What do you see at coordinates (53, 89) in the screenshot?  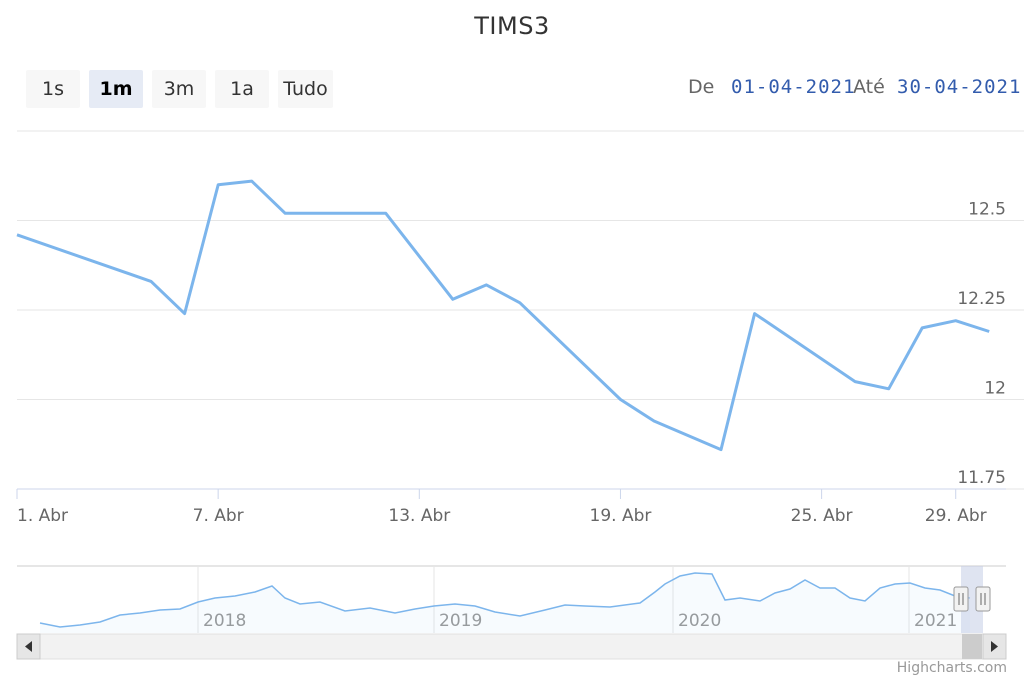 I see `range-button-1s: 1s` at bounding box center [53, 89].